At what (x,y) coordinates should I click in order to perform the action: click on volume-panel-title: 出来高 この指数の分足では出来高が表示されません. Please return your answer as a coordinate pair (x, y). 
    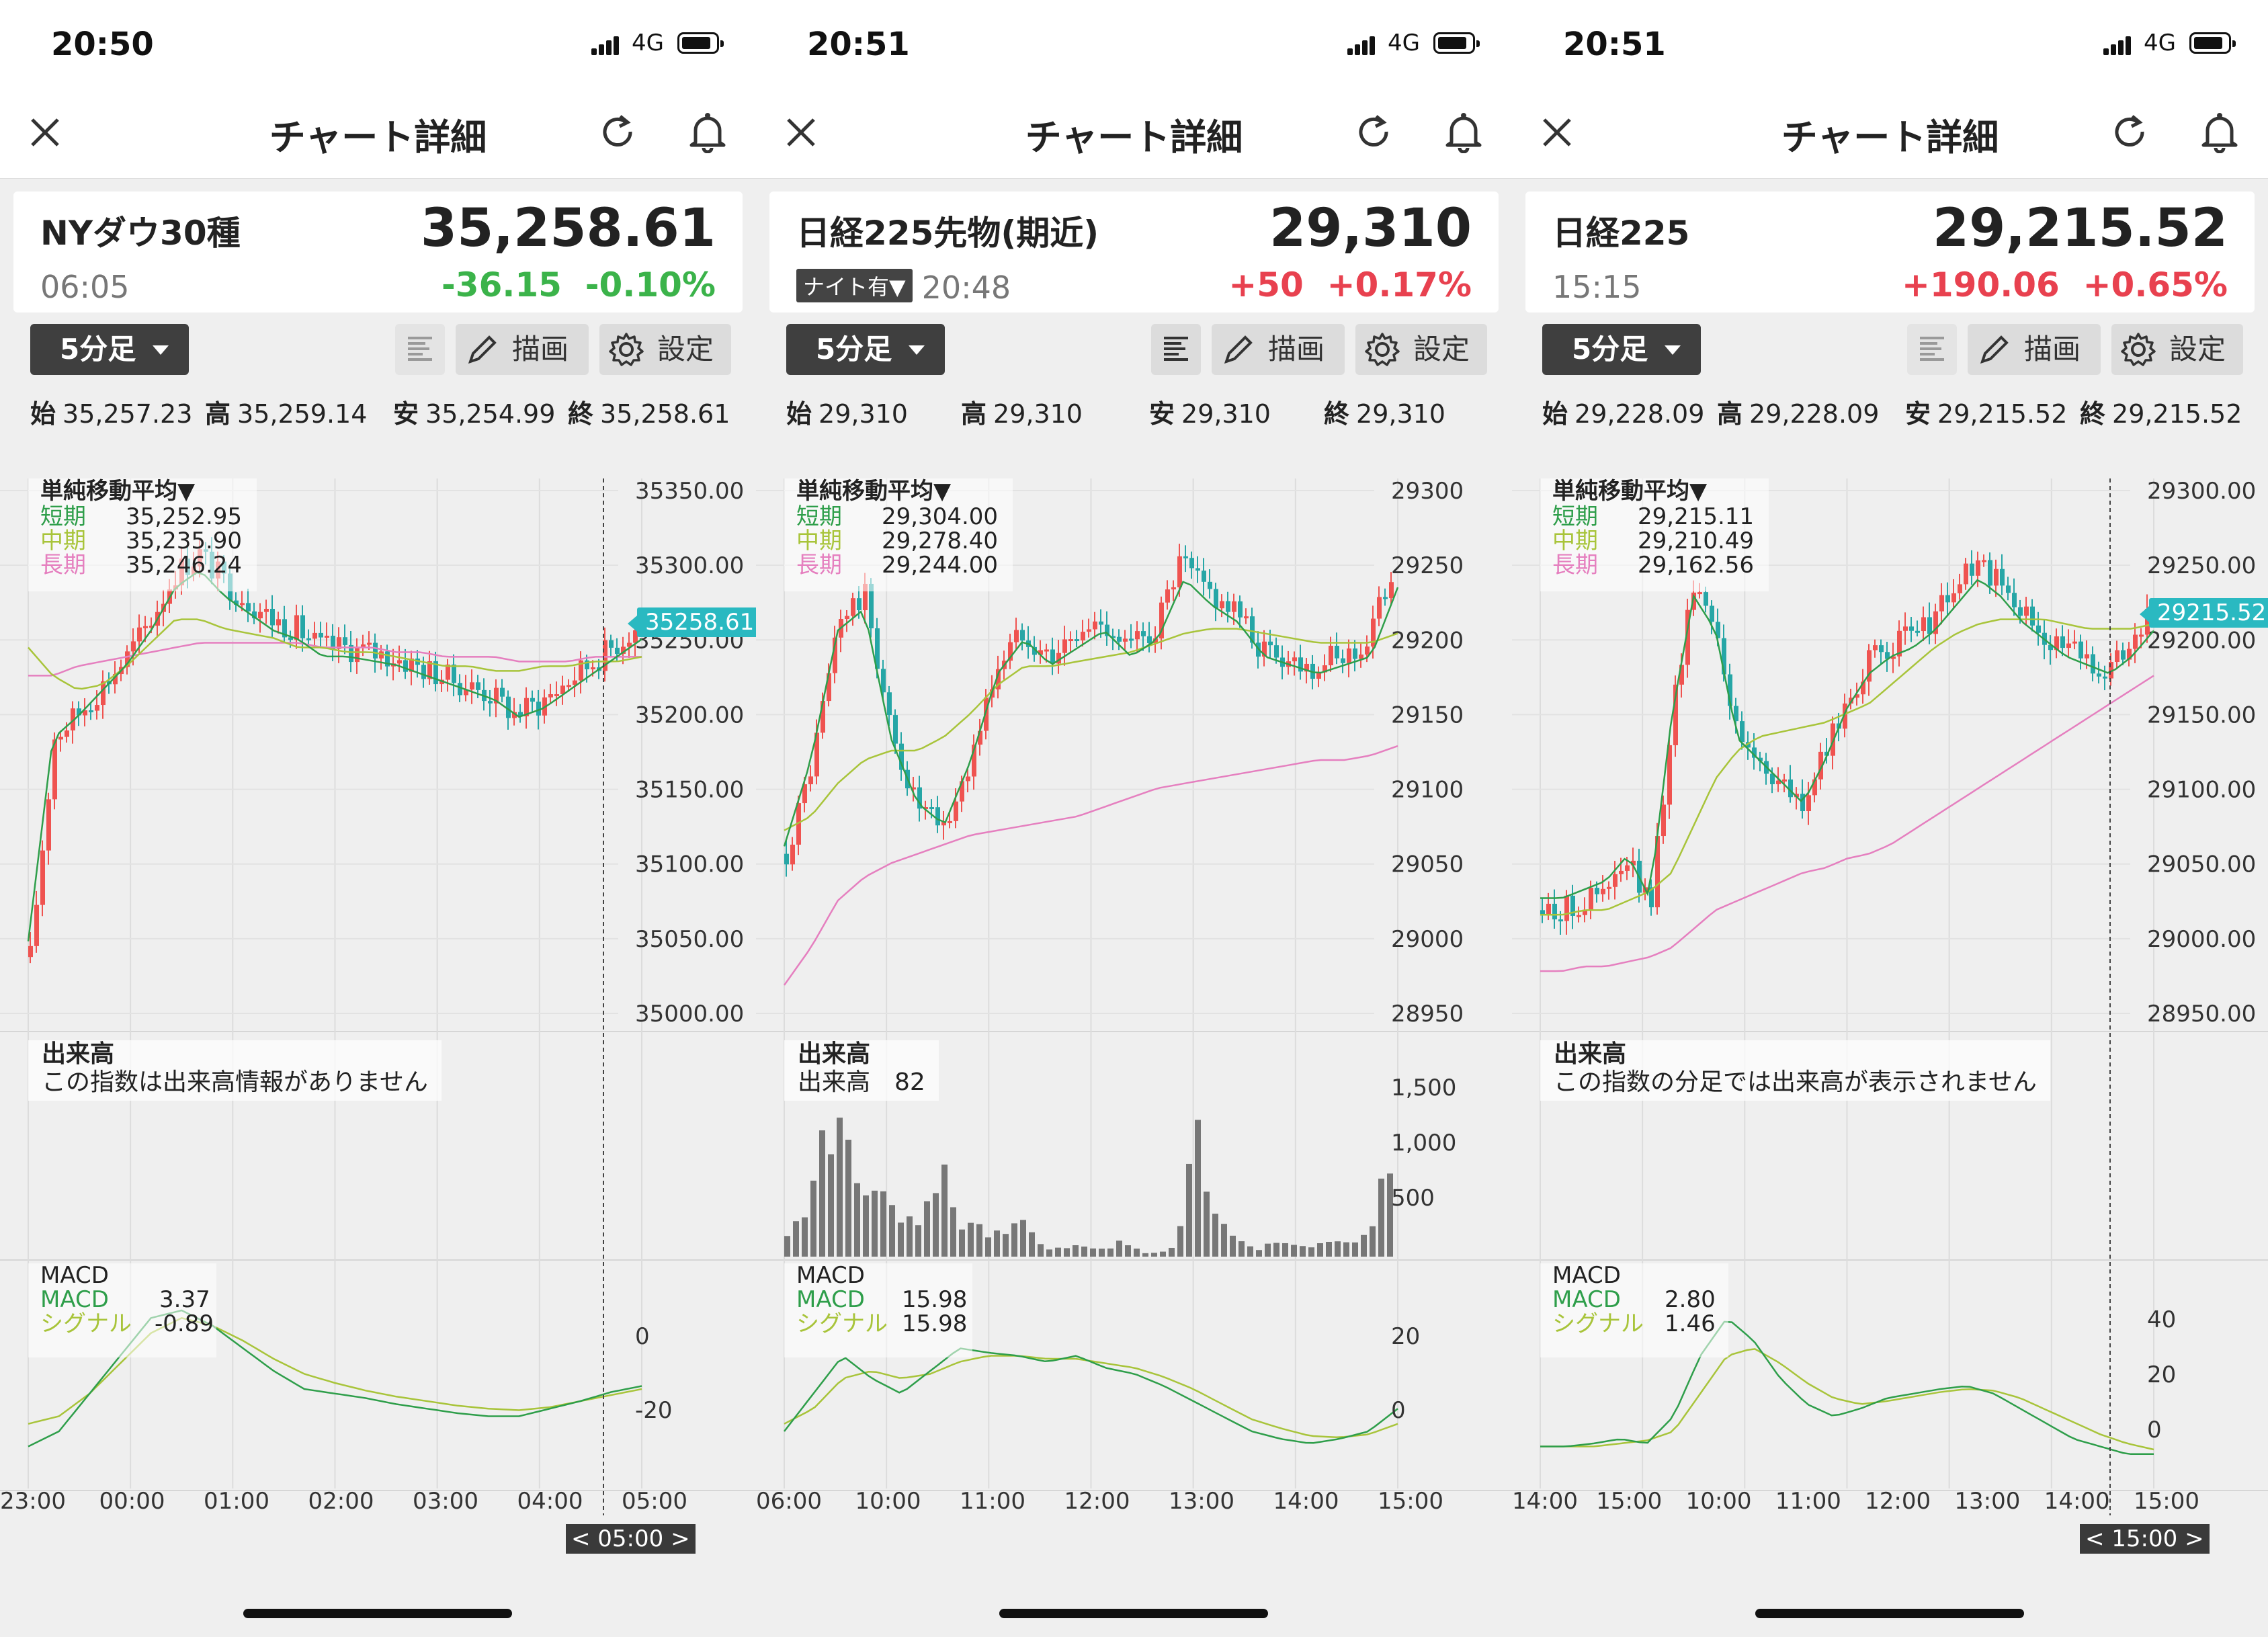
    Looking at the image, I should click on (1795, 1070).